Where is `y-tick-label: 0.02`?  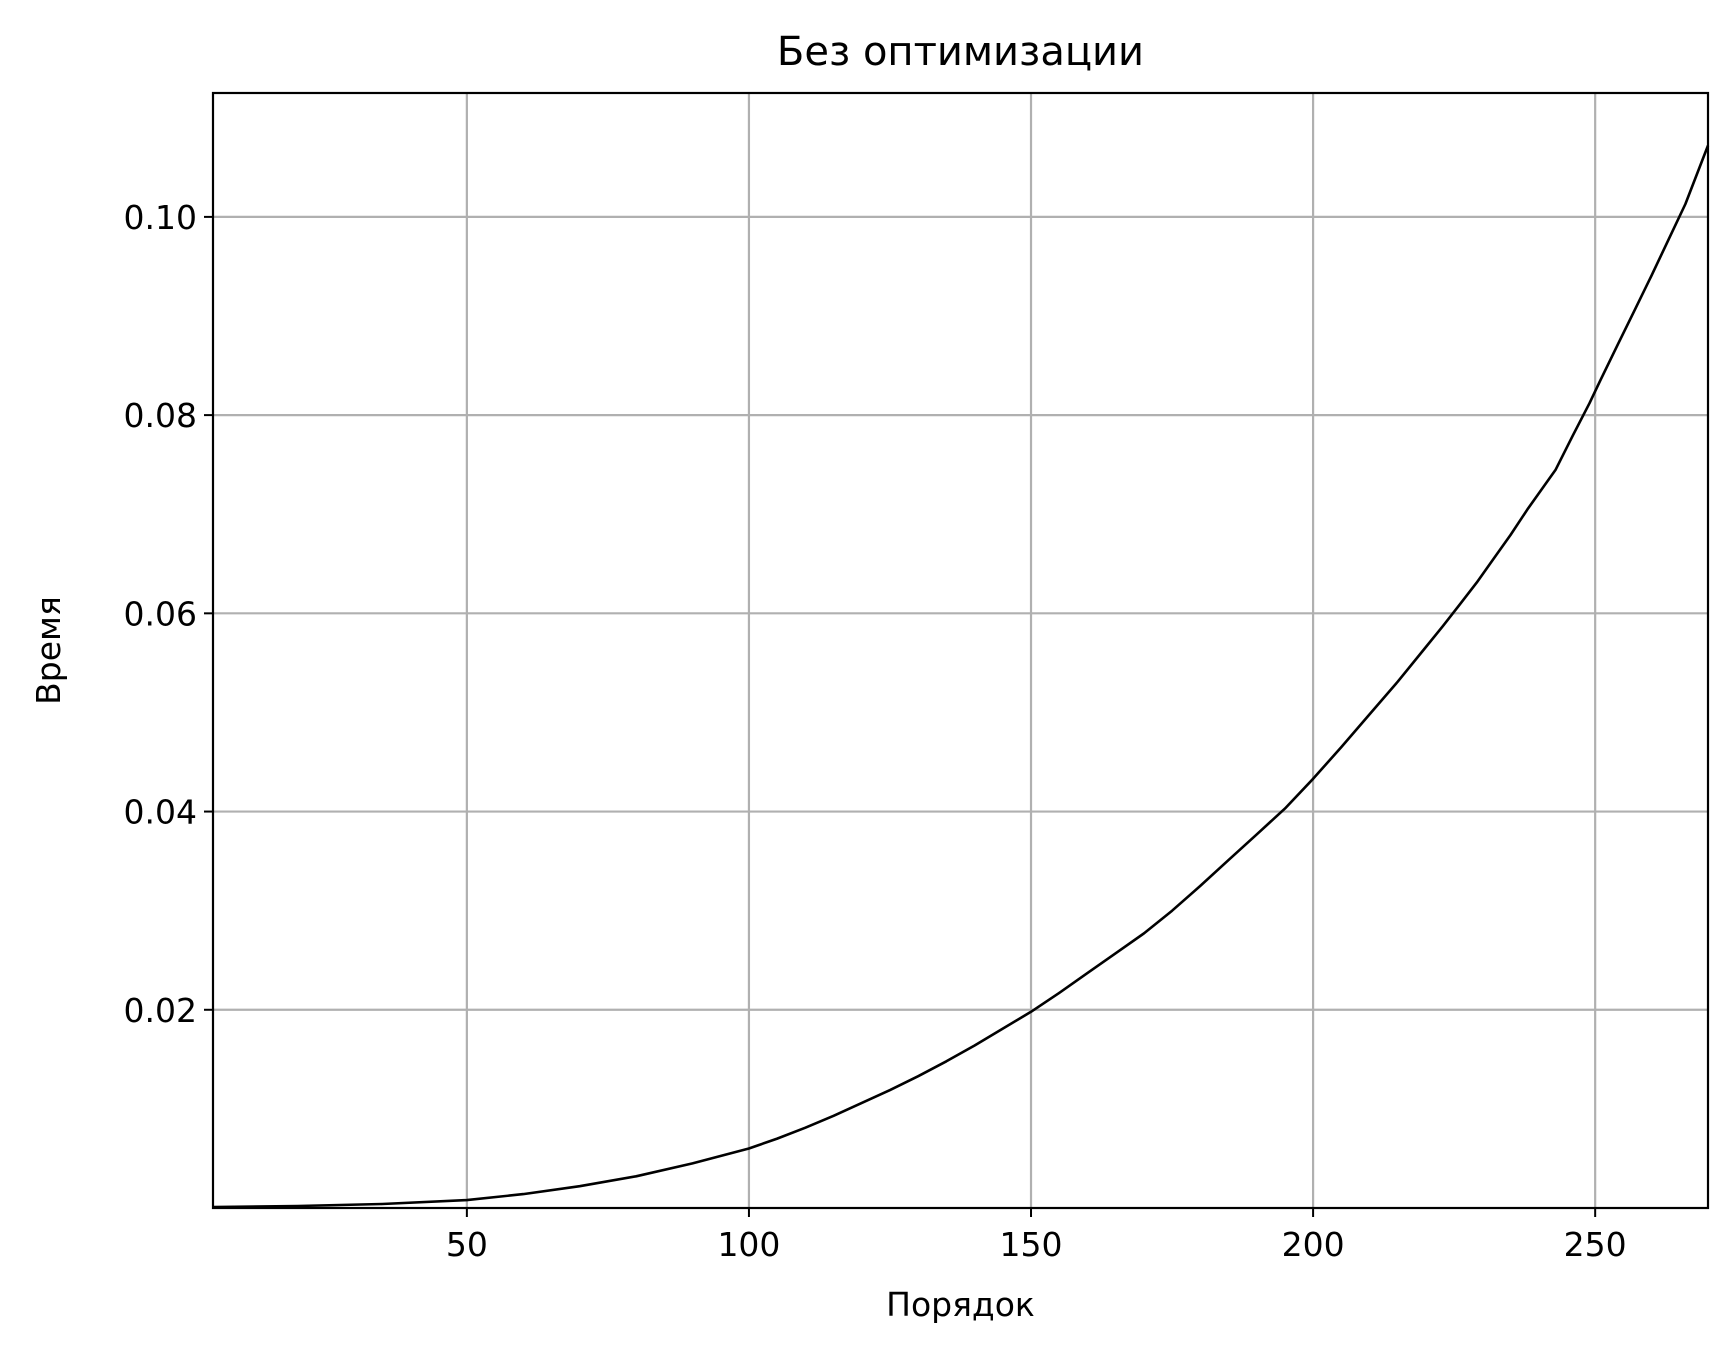 y-tick-label: 0.02 is located at coordinates (160, 1010).